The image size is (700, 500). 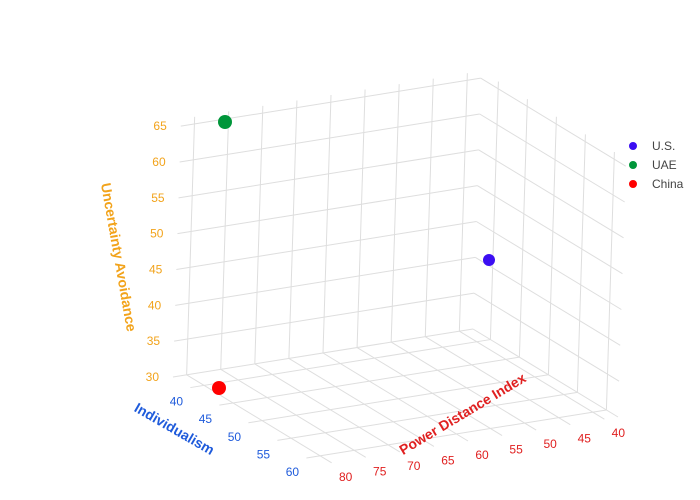 What do you see at coordinates (551, 444) in the screenshot?
I see `y-tick-label: 50` at bounding box center [551, 444].